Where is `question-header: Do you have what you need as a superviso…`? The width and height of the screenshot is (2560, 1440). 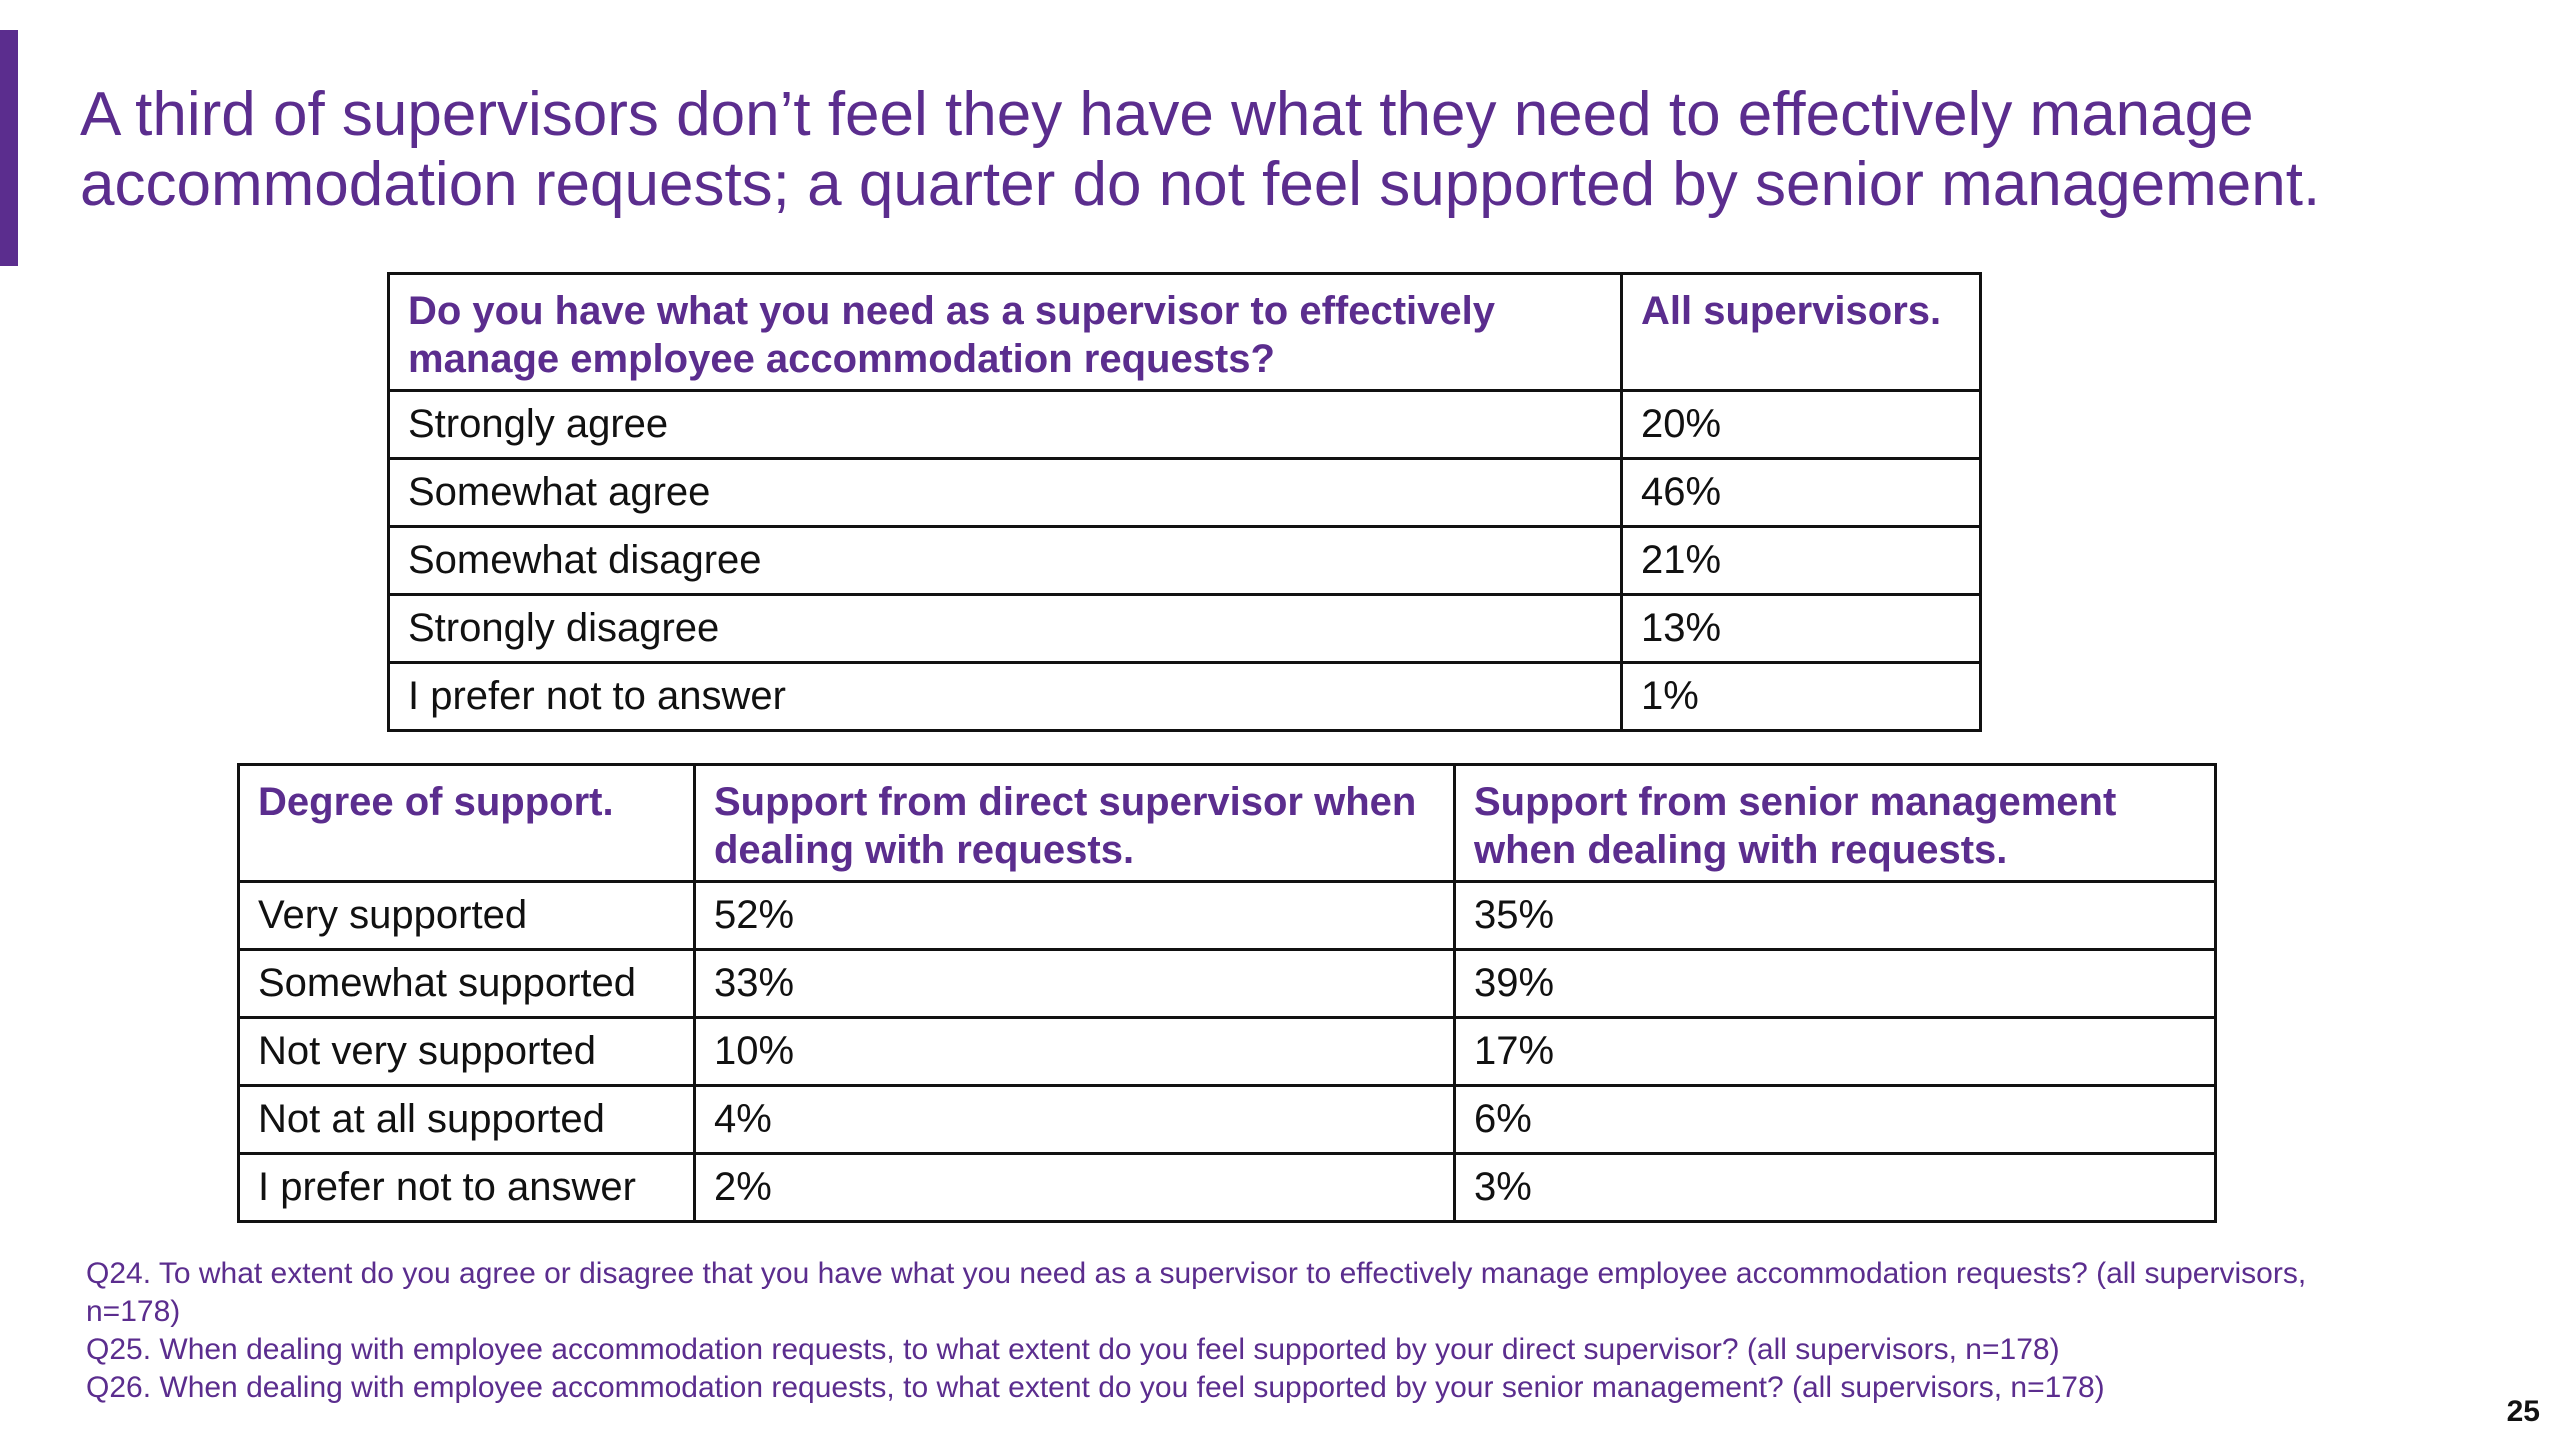 question-header: Do you have what you need as a superviso… is located at coordinates (1005, 332).